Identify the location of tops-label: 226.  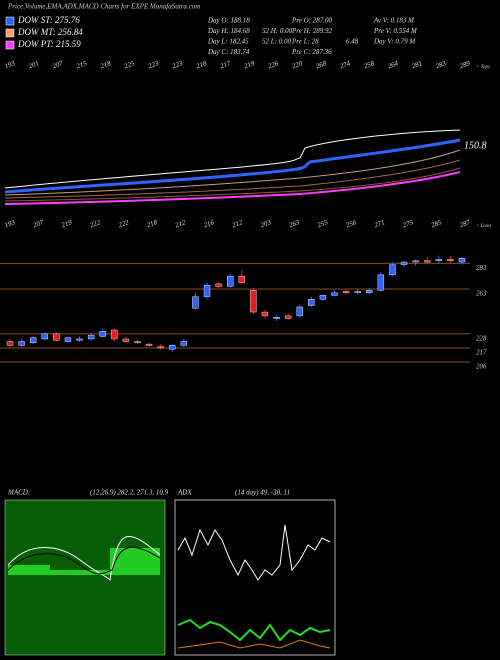
(273, 64).